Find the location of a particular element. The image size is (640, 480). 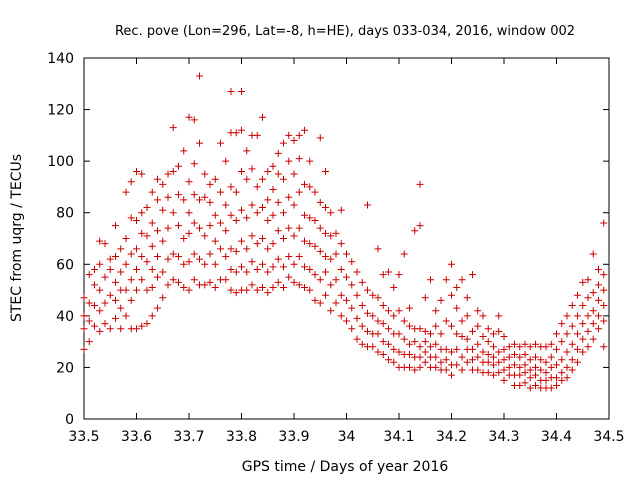

y-tick-label: 120 is located at coordinates (60, 111).